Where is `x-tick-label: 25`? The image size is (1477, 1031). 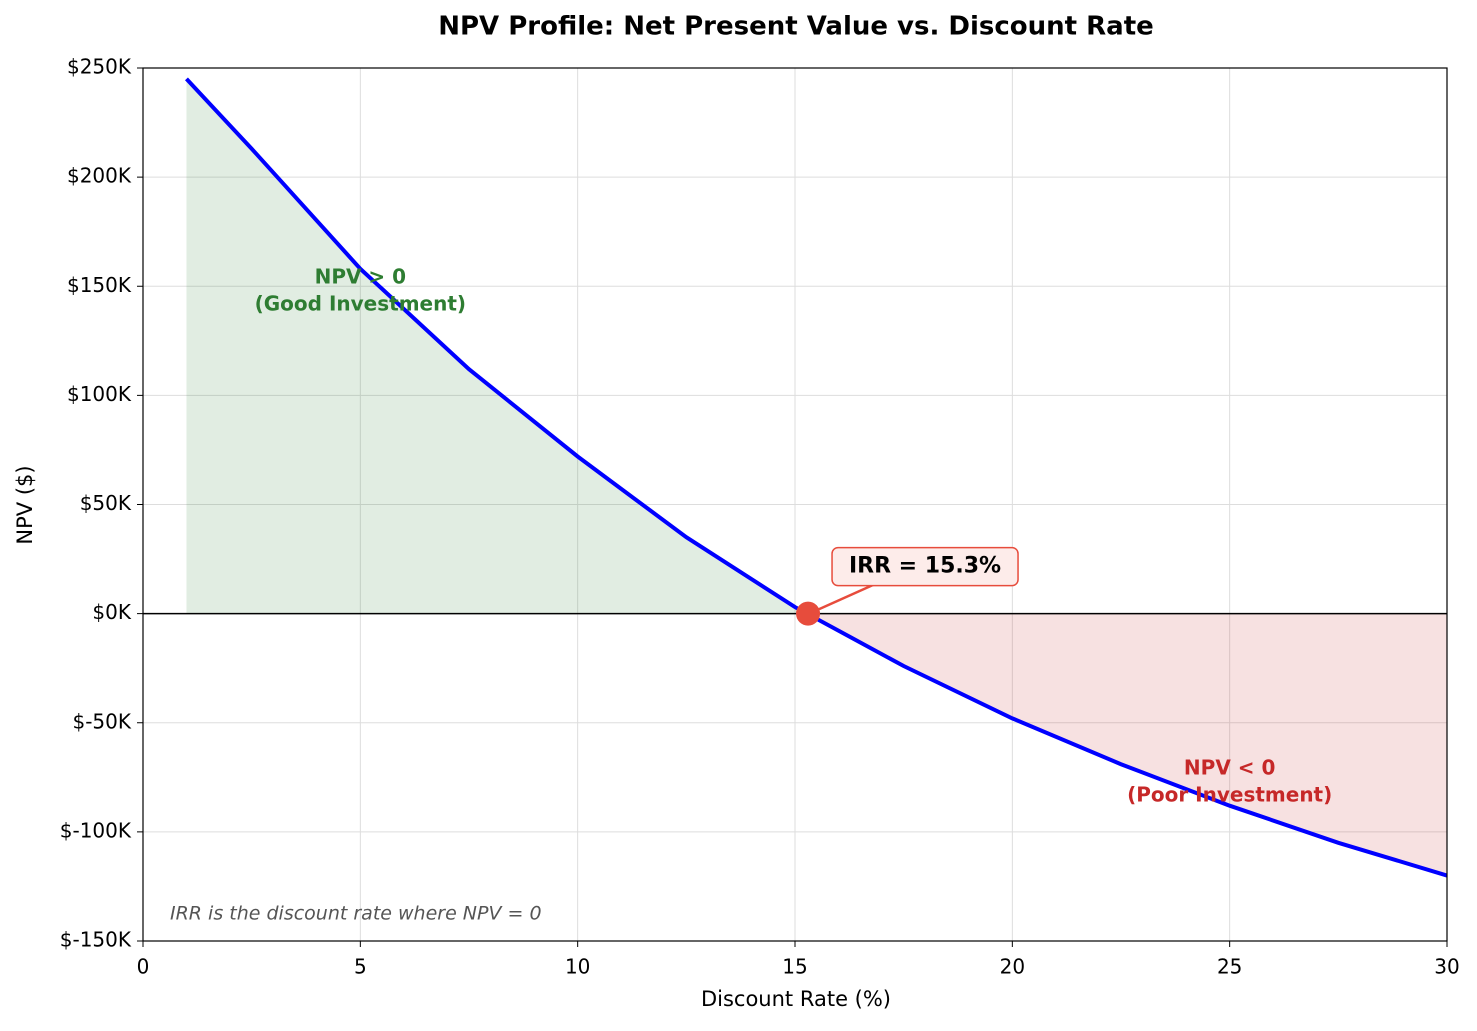
x-tick-label: 25 is located at coordinates (1229, 967).